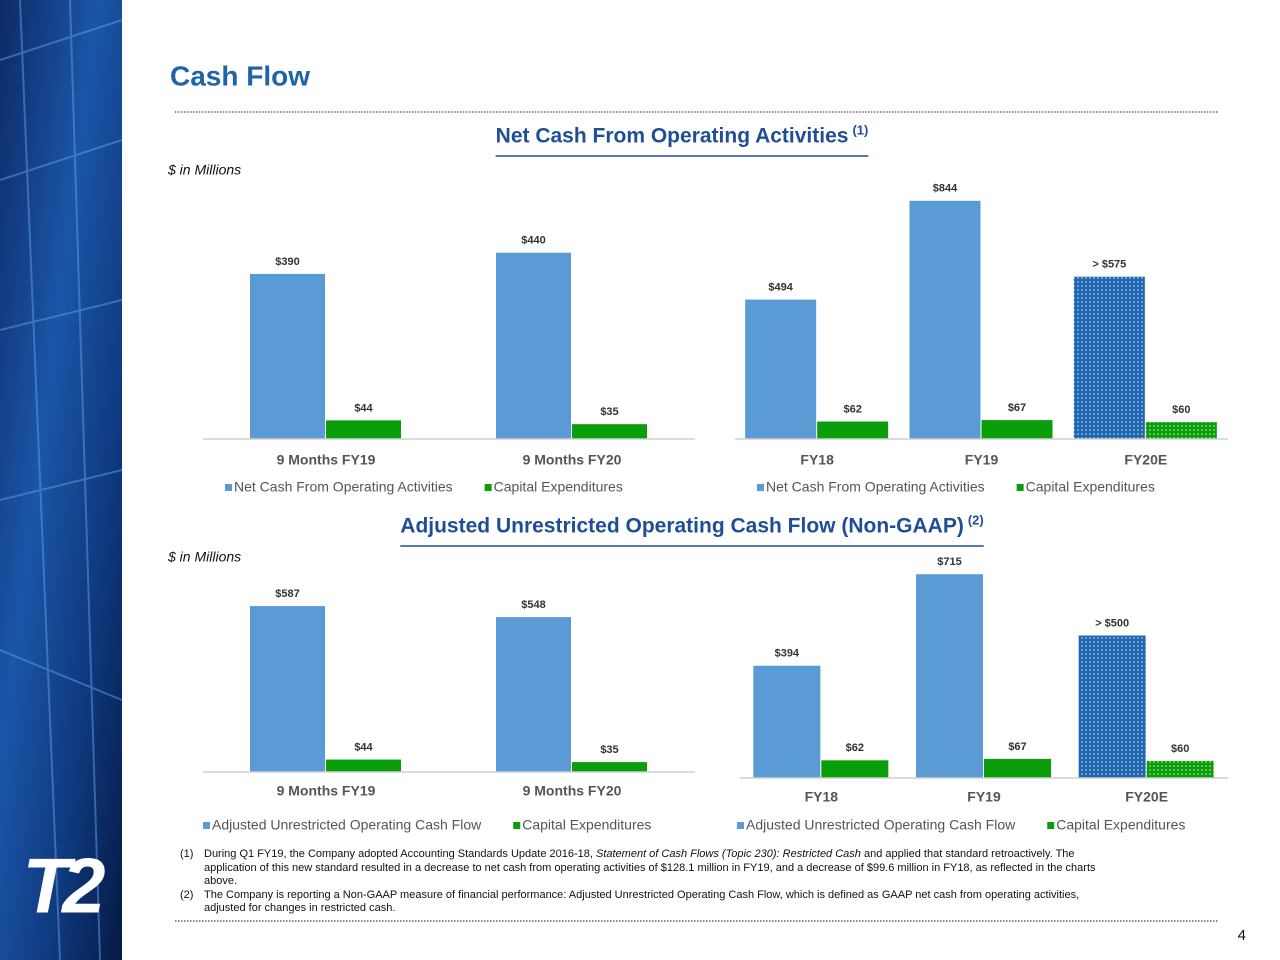  Describe the element at coordinates (672, 136) in the screenshot. I see `section-heading: Net Cash From Operating Activities` at that location.